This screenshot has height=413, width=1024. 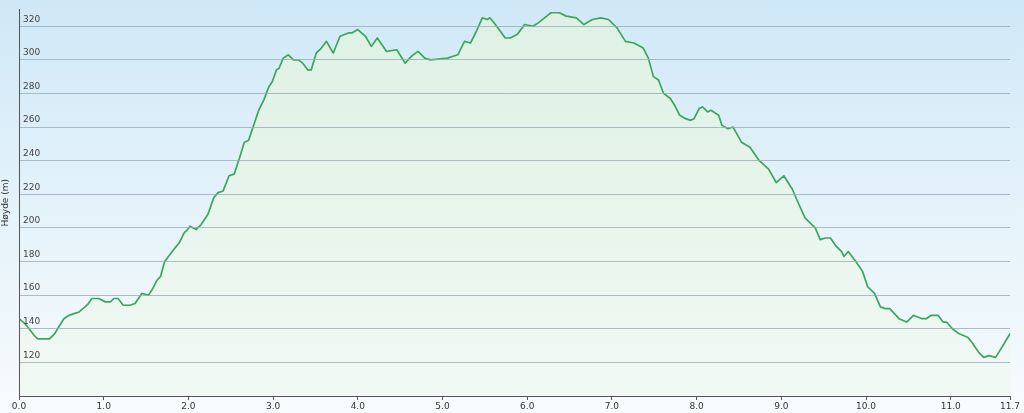 I want to click on y-tick-label: 280, so click(x=32, y=85).